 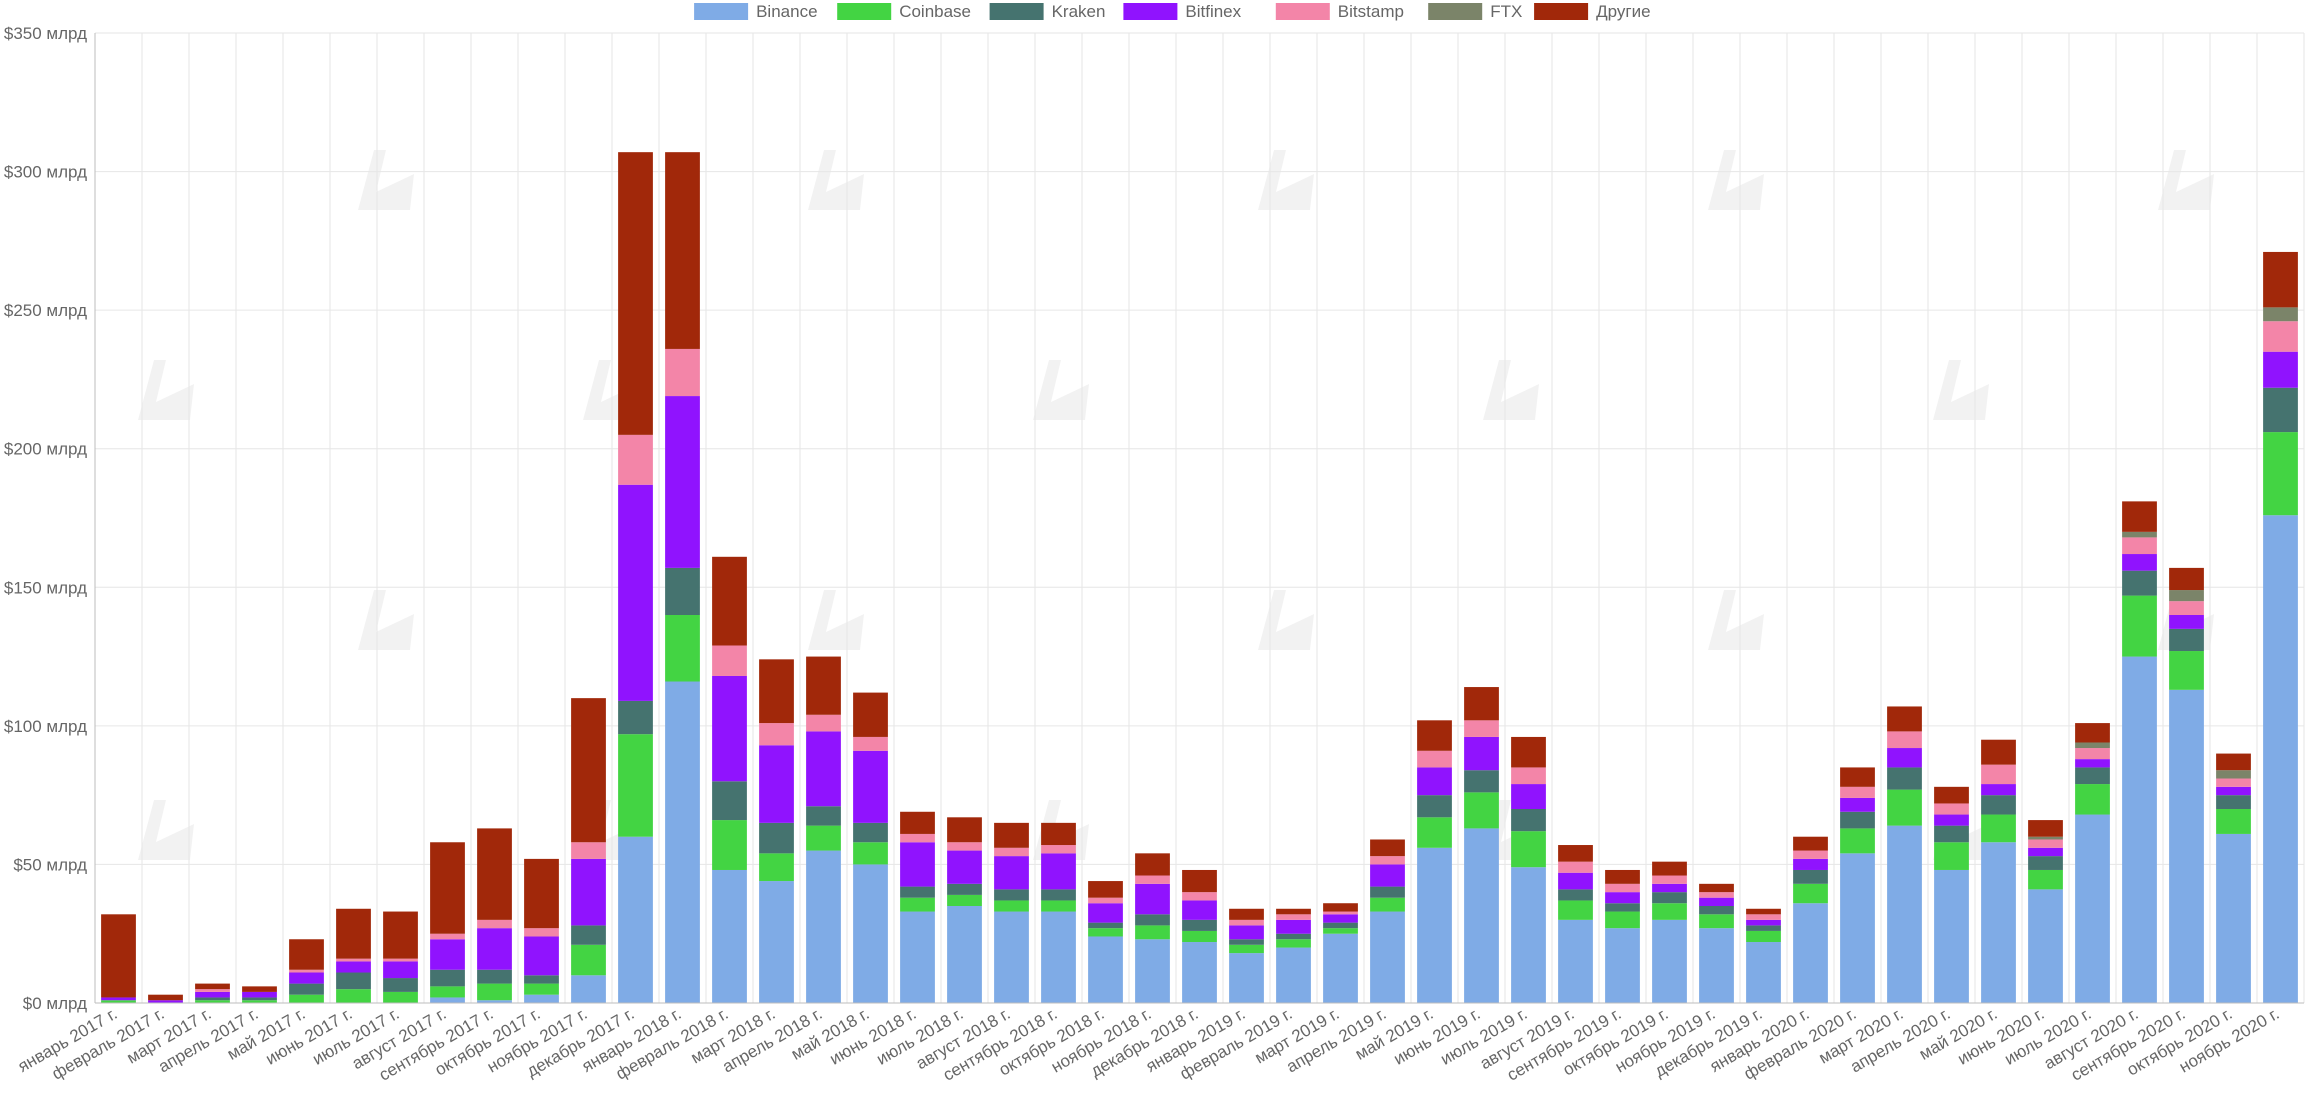 I want to click on legend-item-binance: Binance, so click(x=756, y=11).